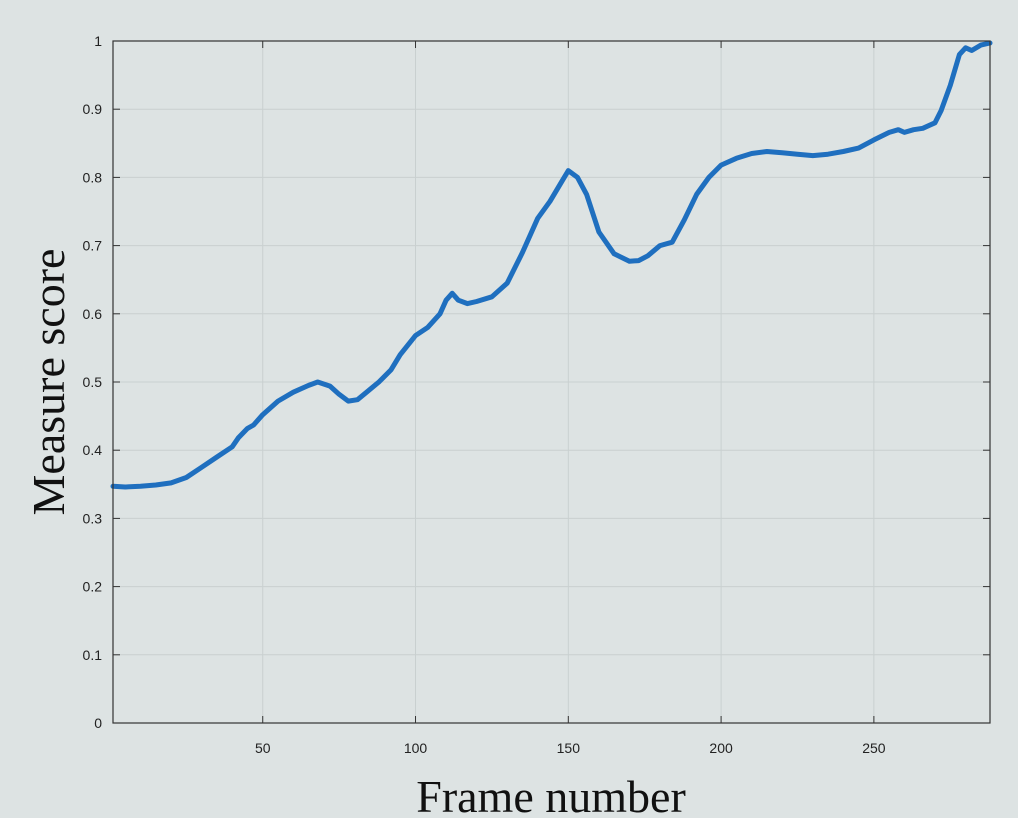 This screenshot has width=1018, height=818. Describe the element at coordinates (93, 177) in the screenshot. I see `y-tick-label: 0.8` at that location.